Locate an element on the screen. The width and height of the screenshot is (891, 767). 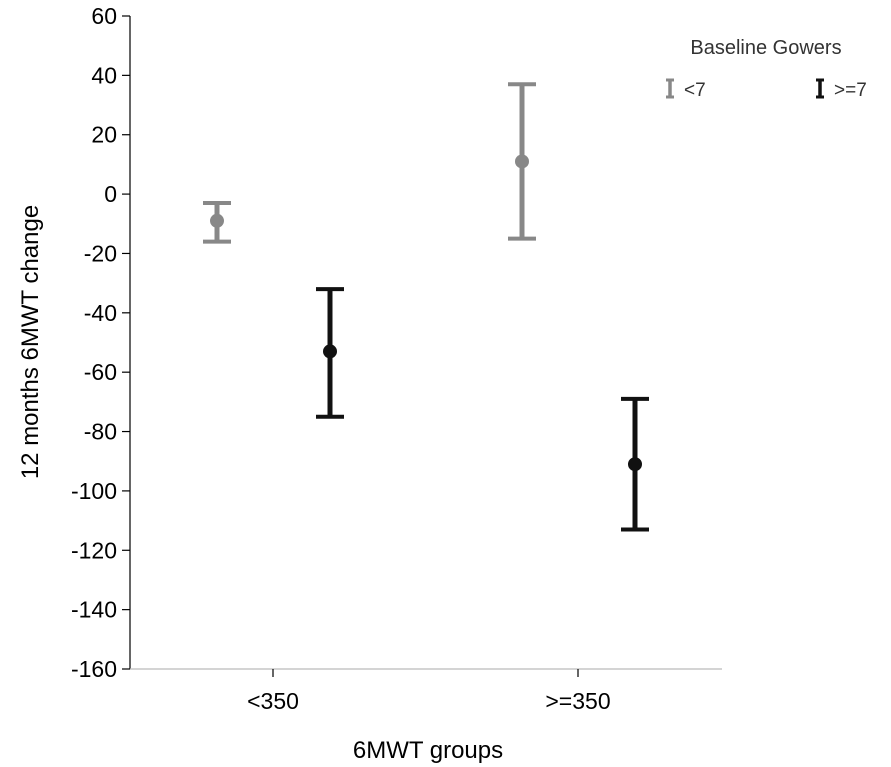
x-tick-label: <350 is located at coordinates (273, 701).